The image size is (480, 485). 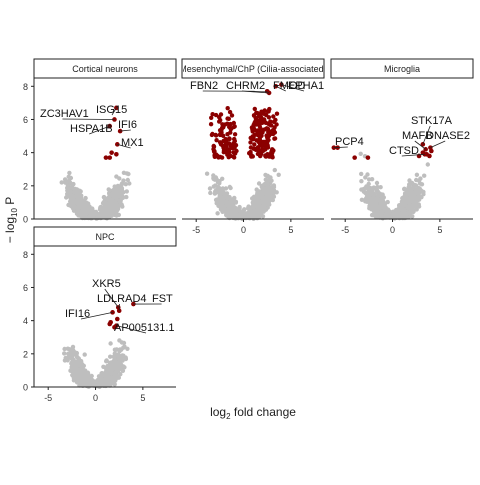 What do you see at coordinates (10, 202) in the screenshot?
I see `y-axis-title-rest: P` at bounding box center [10, 202].